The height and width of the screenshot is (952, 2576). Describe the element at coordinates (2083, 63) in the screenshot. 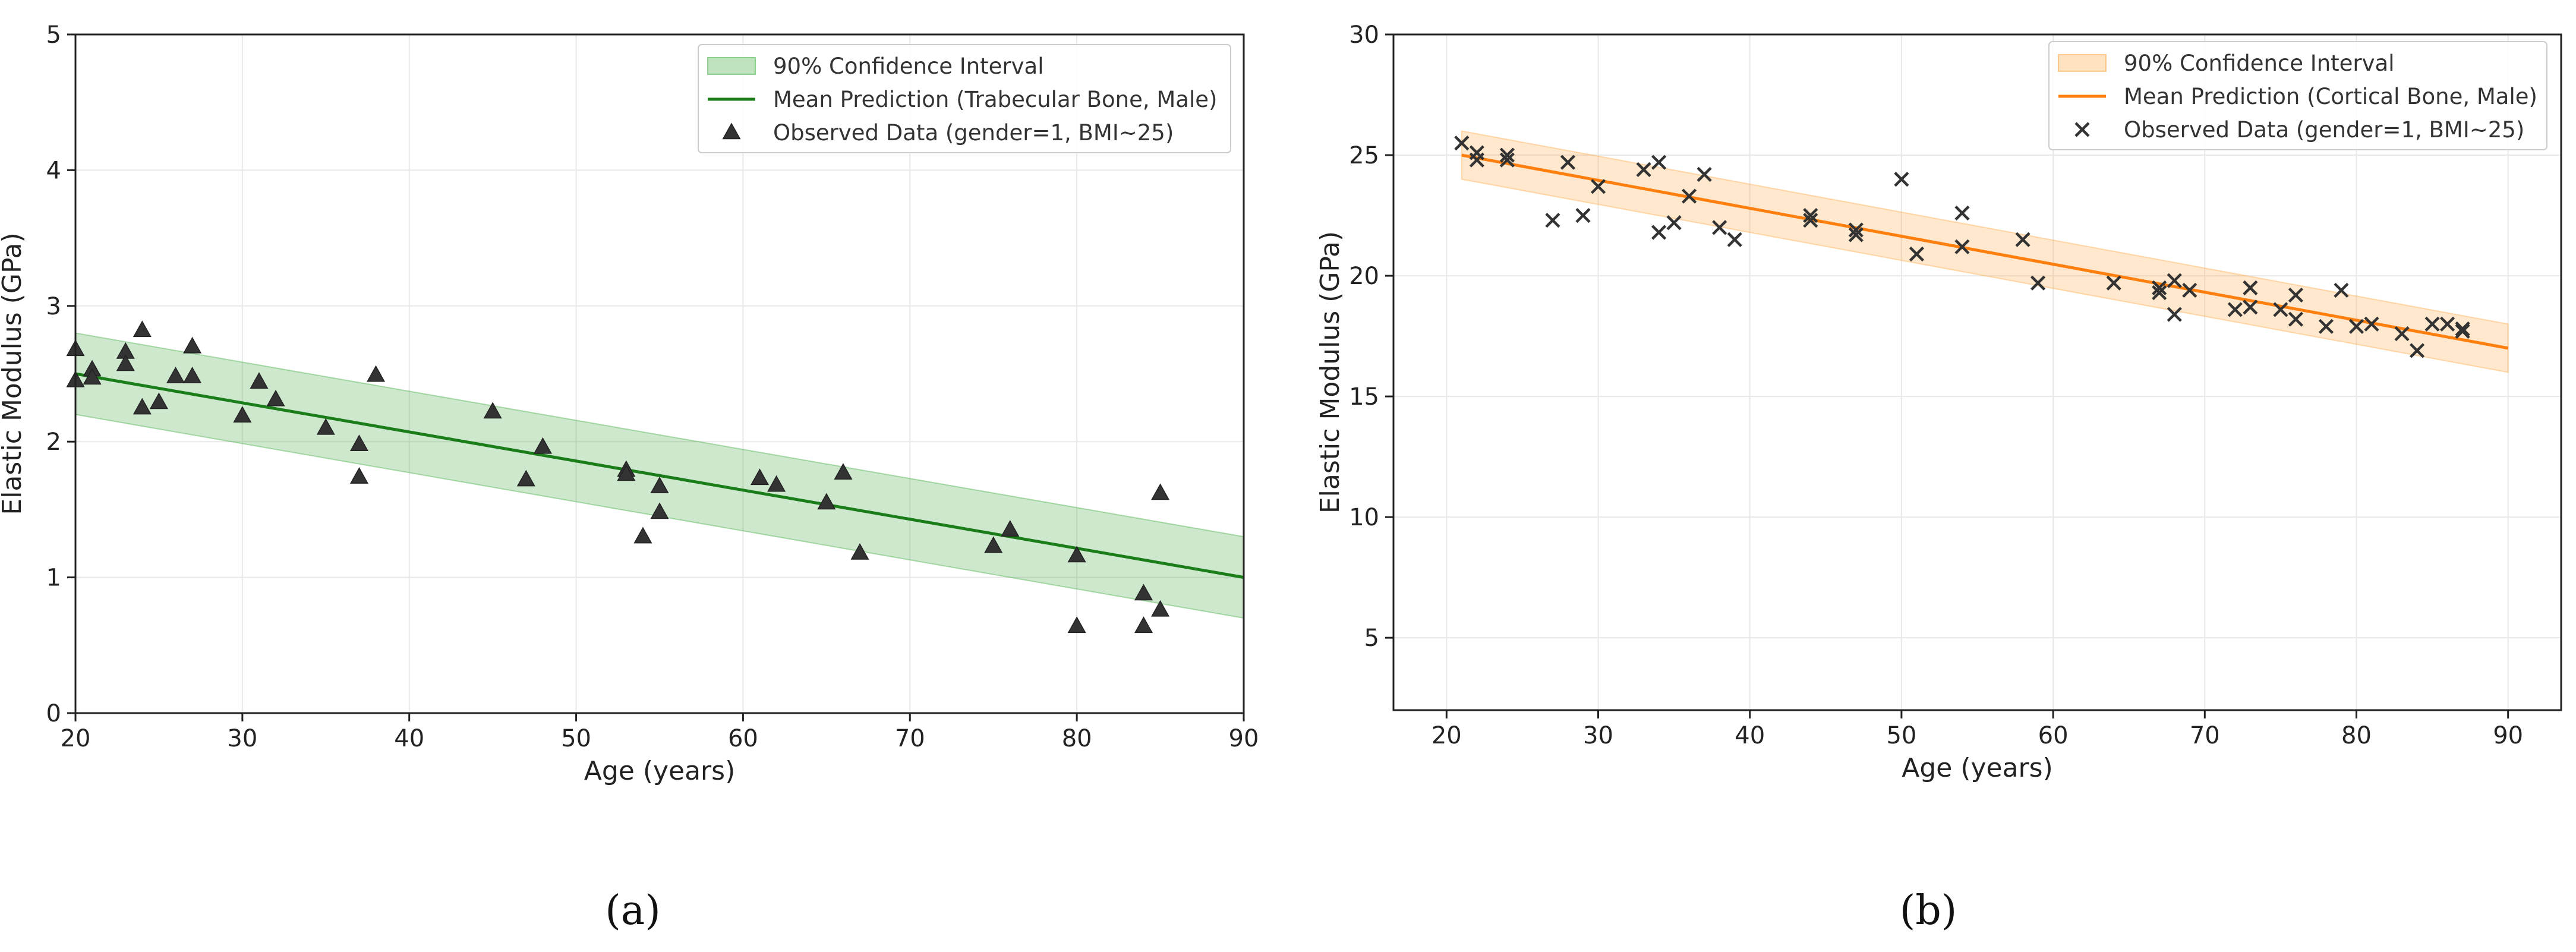

I see `legend-swatch-band` at that location.